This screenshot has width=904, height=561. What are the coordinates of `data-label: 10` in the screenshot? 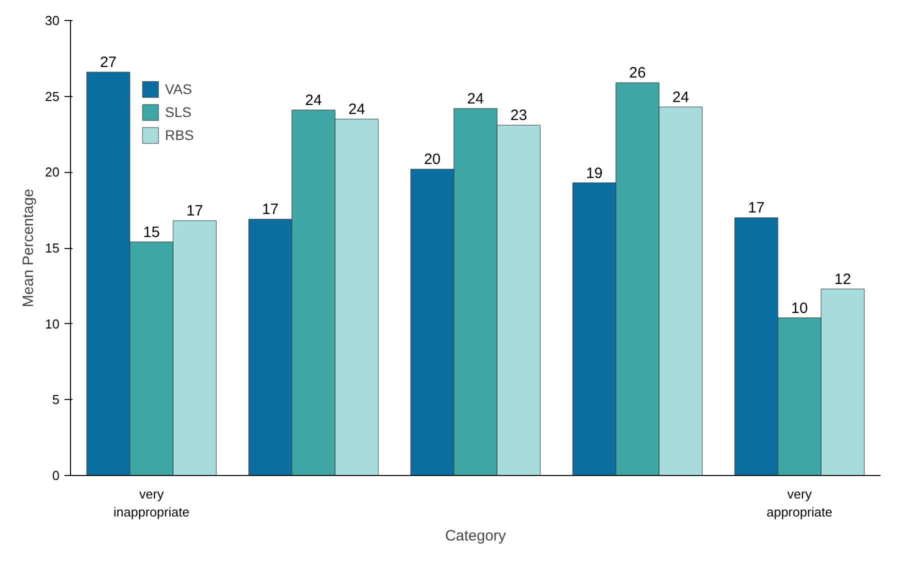 It's located at (799, 308).